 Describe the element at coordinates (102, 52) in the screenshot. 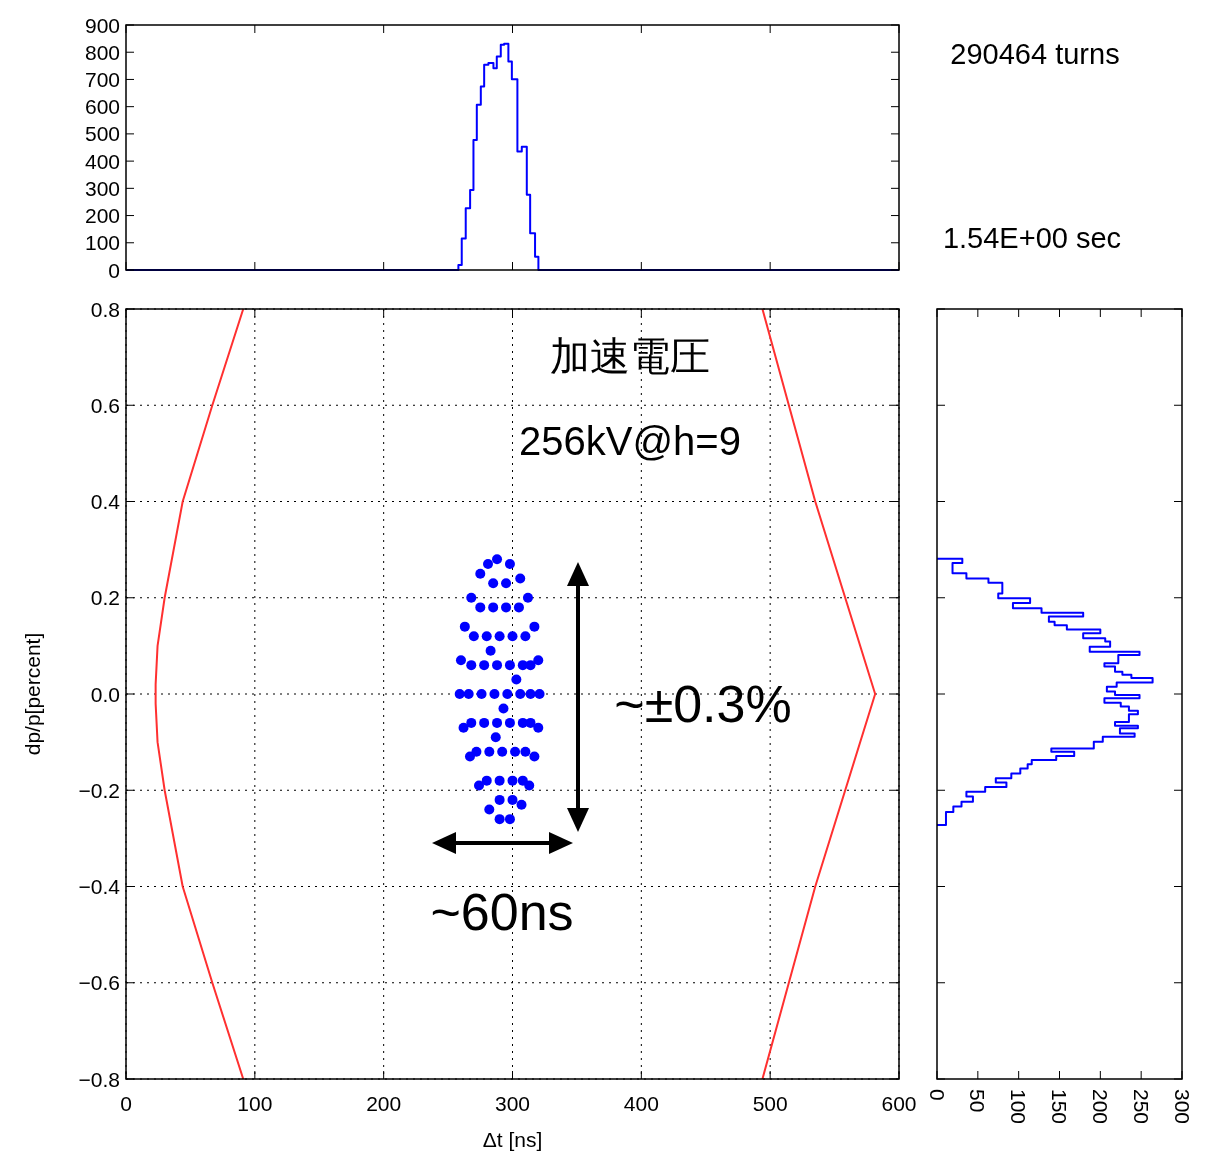

I see `y-tick-label: 800` at that location.